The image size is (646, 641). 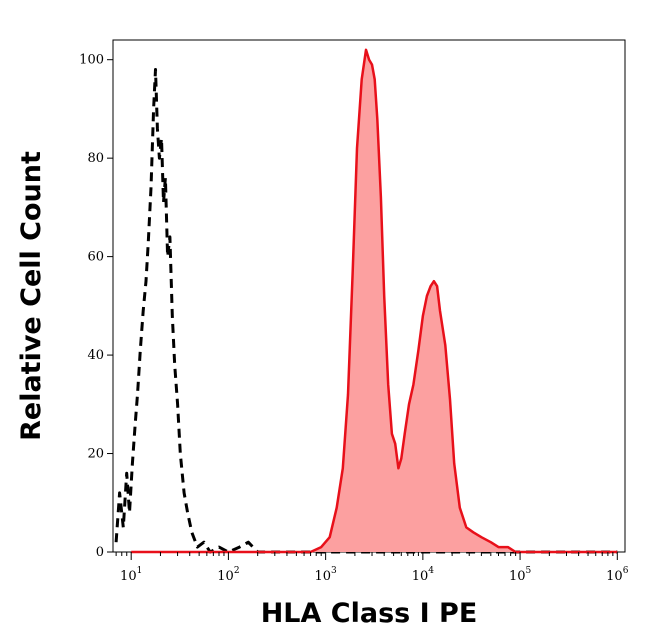 I want to click on y-tick-label: 100, so click(x=91, y=60).